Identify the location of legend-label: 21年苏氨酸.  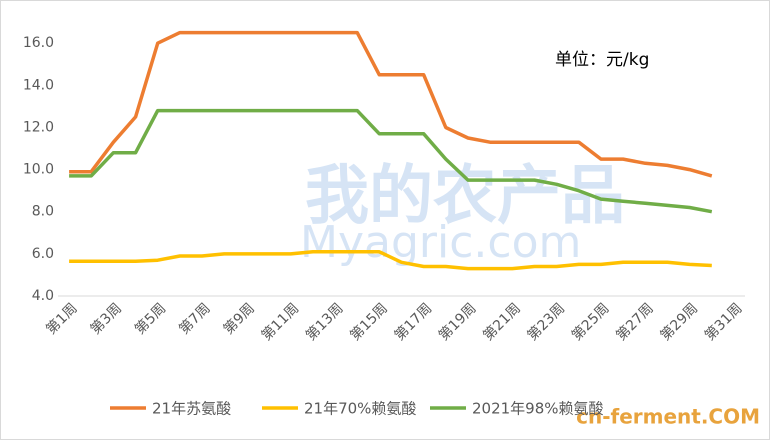
(191, 409).